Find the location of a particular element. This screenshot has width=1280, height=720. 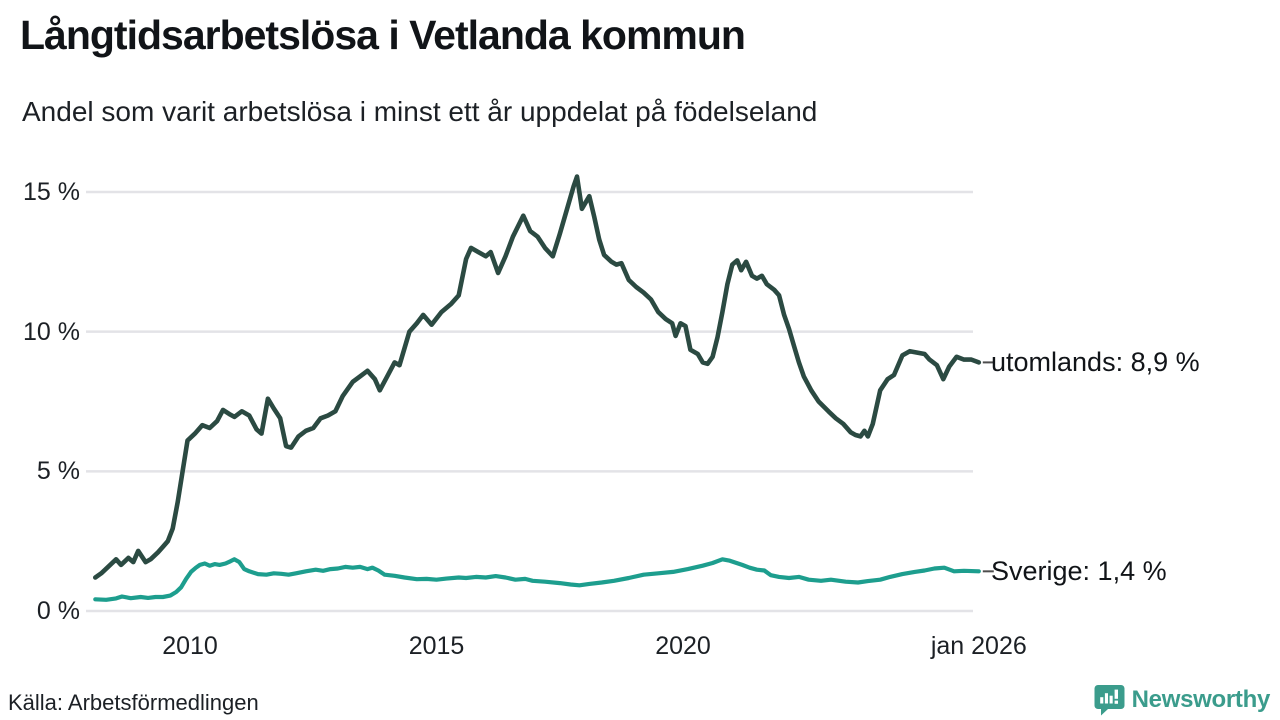

series-line-Sverige is located at coordinates (537, 579).